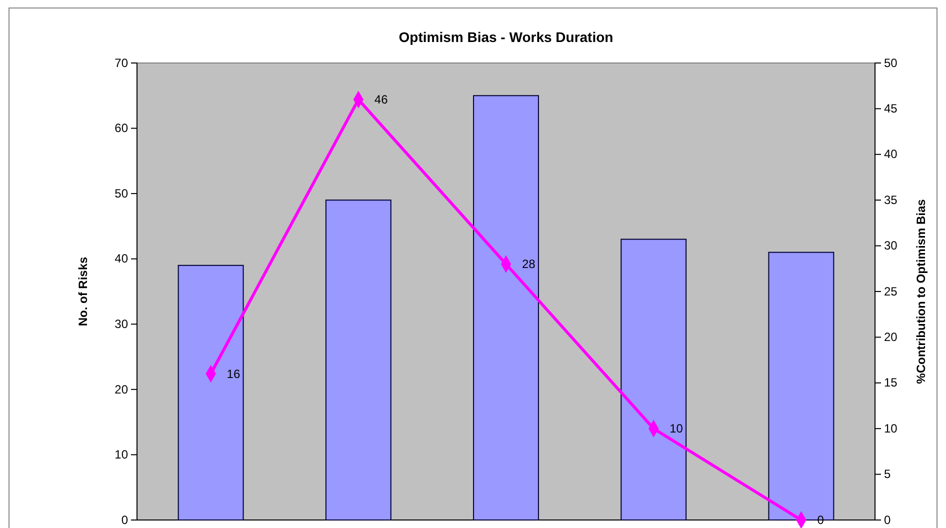 This screenshot has height=528, width=946. Describe the element at coordinates (891, 199) in the screenshot. I see `y2-tick-label: 35` at that location.